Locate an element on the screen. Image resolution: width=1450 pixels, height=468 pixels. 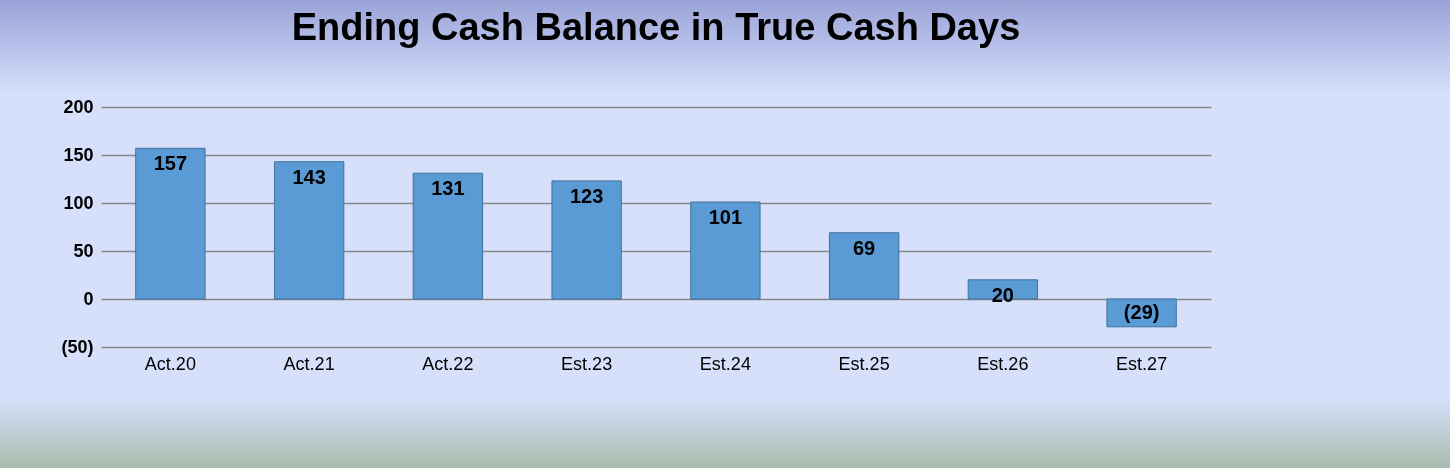
x-tick-label: Act.22 is located at coordinates (448, 363).